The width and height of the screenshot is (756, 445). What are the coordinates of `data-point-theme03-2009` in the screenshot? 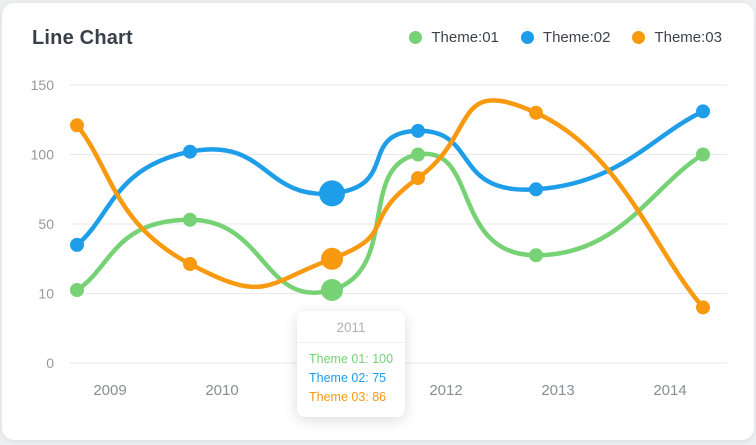 It's located at (77, 125).